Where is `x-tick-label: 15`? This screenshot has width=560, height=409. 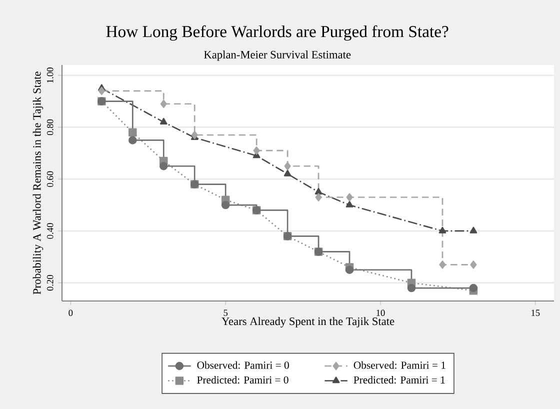
x-tick-label: 15 is located at coordinates (536, 313).